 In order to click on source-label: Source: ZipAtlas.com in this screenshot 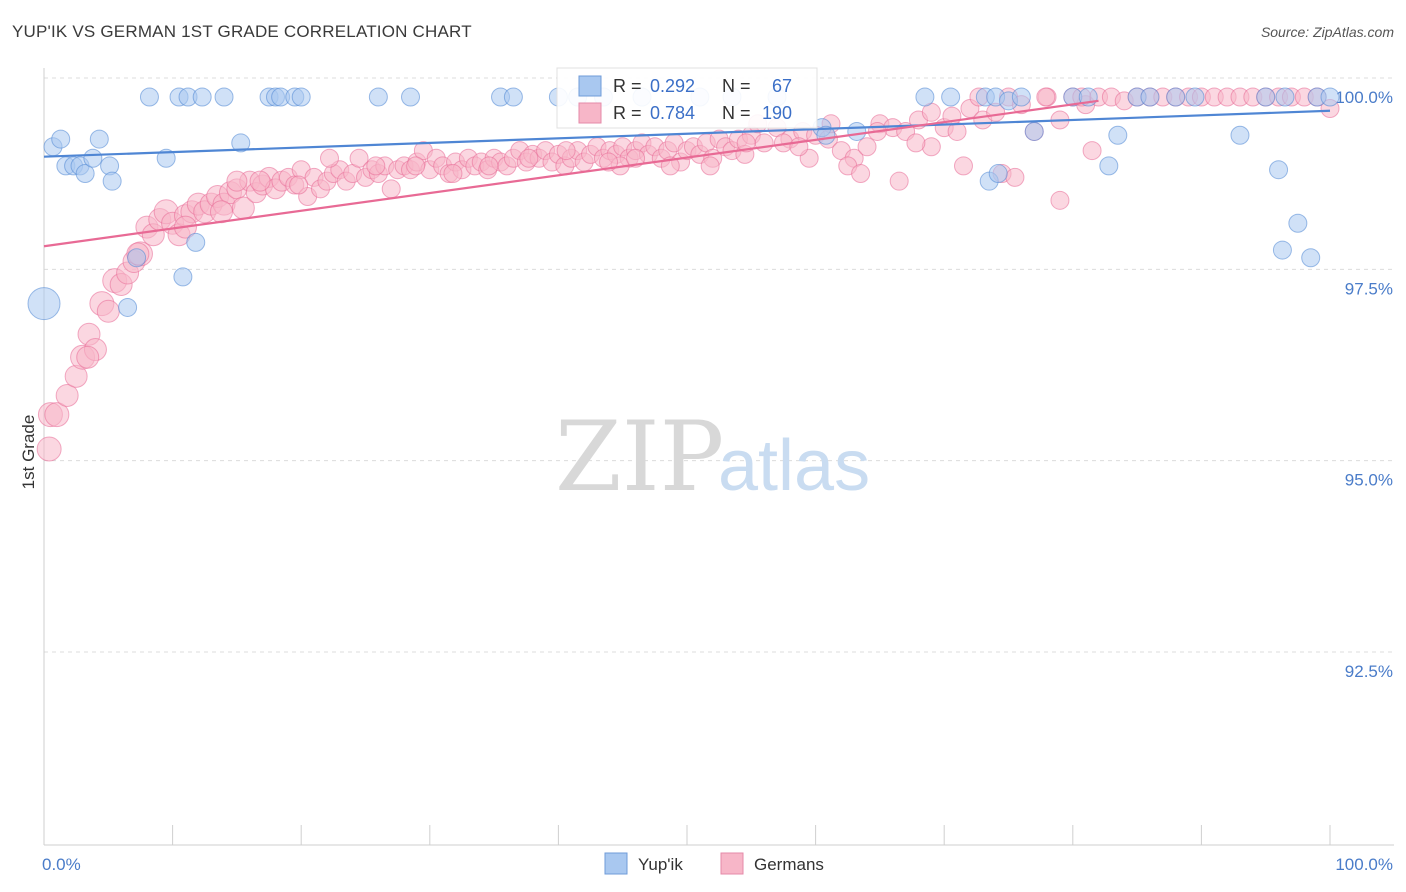, I will do `click(1327, 32)`.